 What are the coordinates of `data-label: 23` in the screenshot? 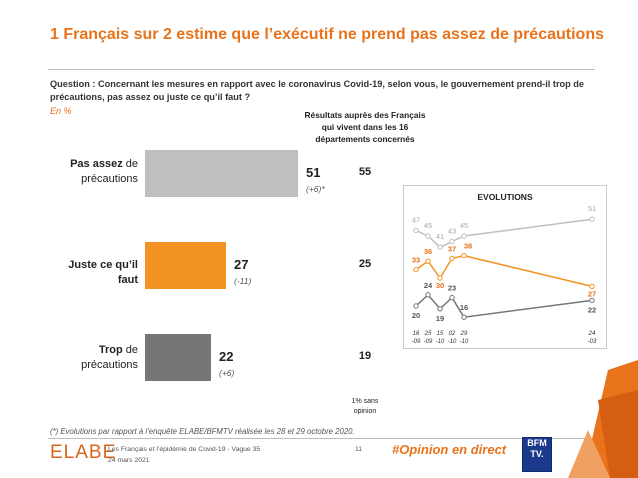 It's located at (452, 288).